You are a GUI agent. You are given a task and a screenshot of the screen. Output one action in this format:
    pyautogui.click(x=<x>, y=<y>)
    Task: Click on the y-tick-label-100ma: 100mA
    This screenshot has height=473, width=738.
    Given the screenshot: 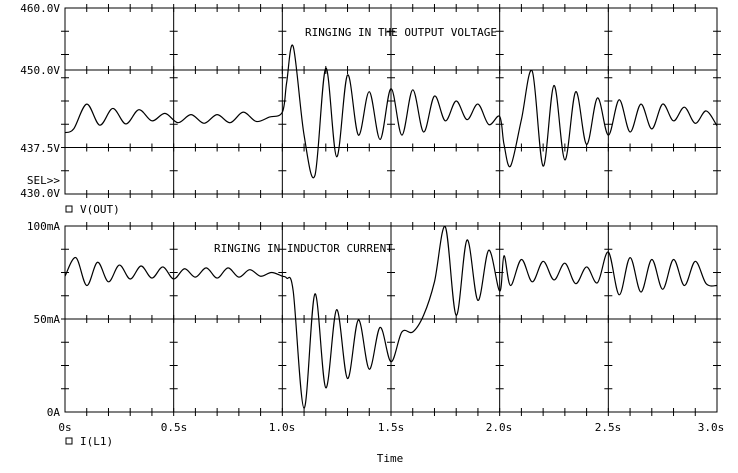 What is the action you would take?
    pyautogui.click(x=43, y=226)
    